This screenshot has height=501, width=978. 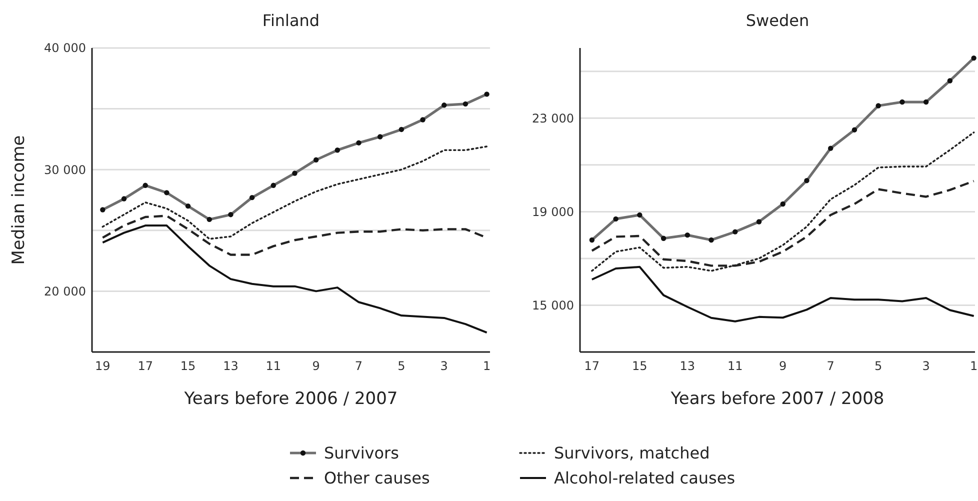 I want to click on y-tick-label: 19 000, so click(x=553, y=211).